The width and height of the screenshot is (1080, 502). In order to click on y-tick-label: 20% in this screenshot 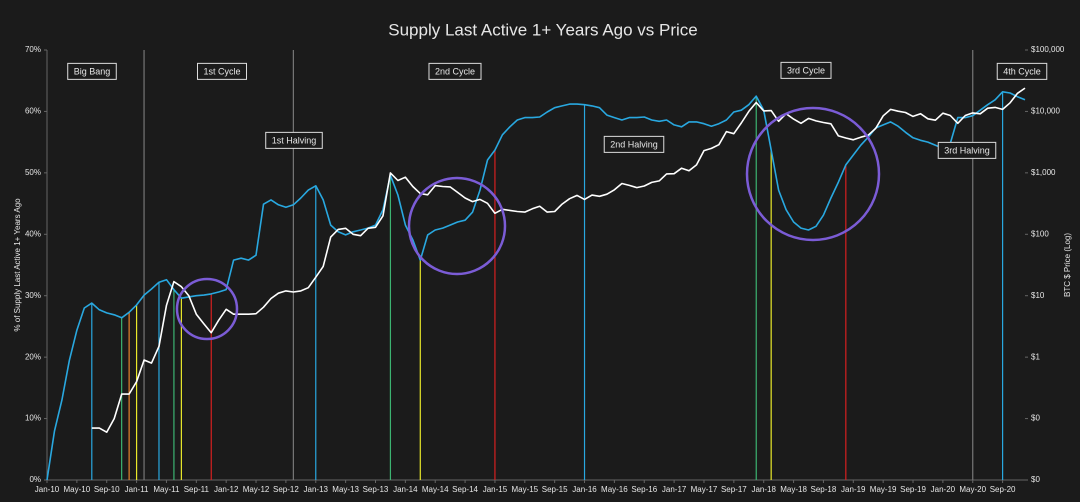, I will do `click(33, 356)`.